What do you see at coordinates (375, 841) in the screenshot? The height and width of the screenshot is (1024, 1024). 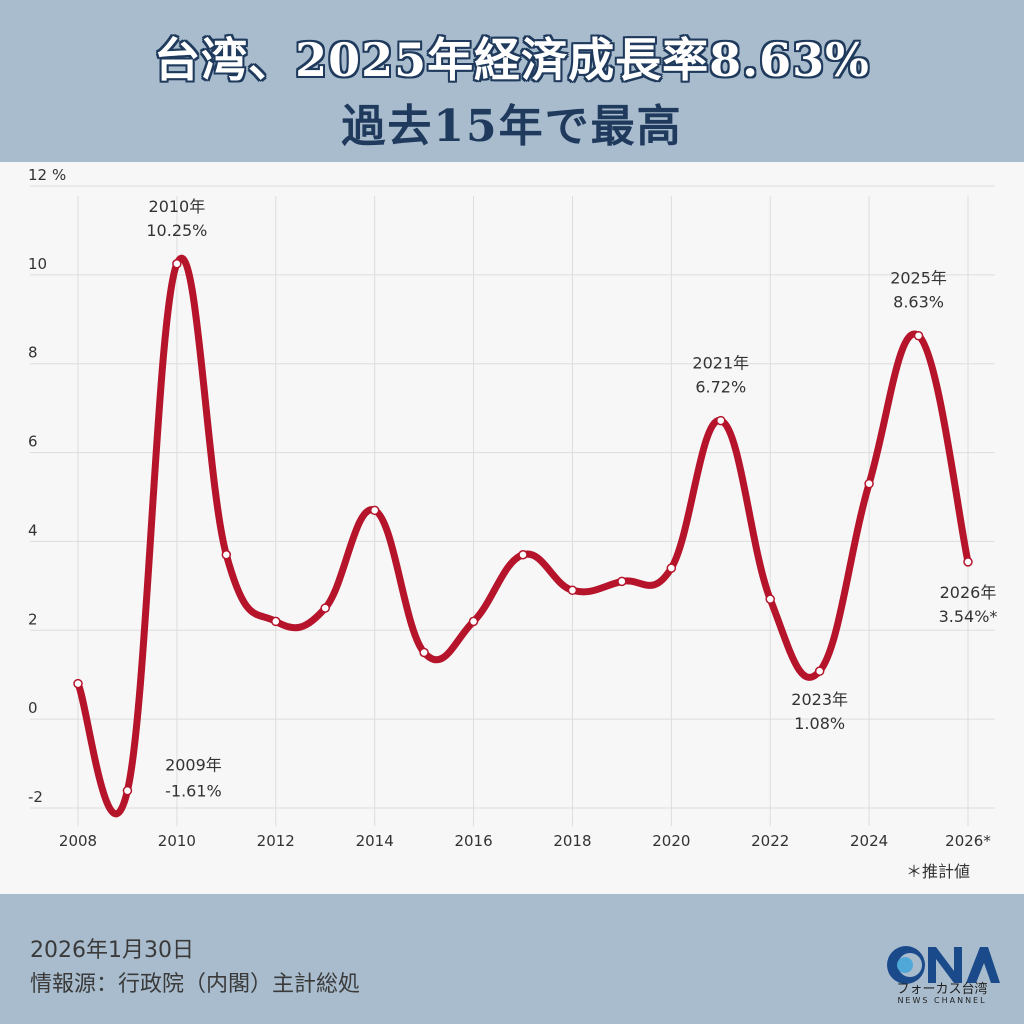 I see `x-tick-label: 2014` at bounding box center [375, 841].